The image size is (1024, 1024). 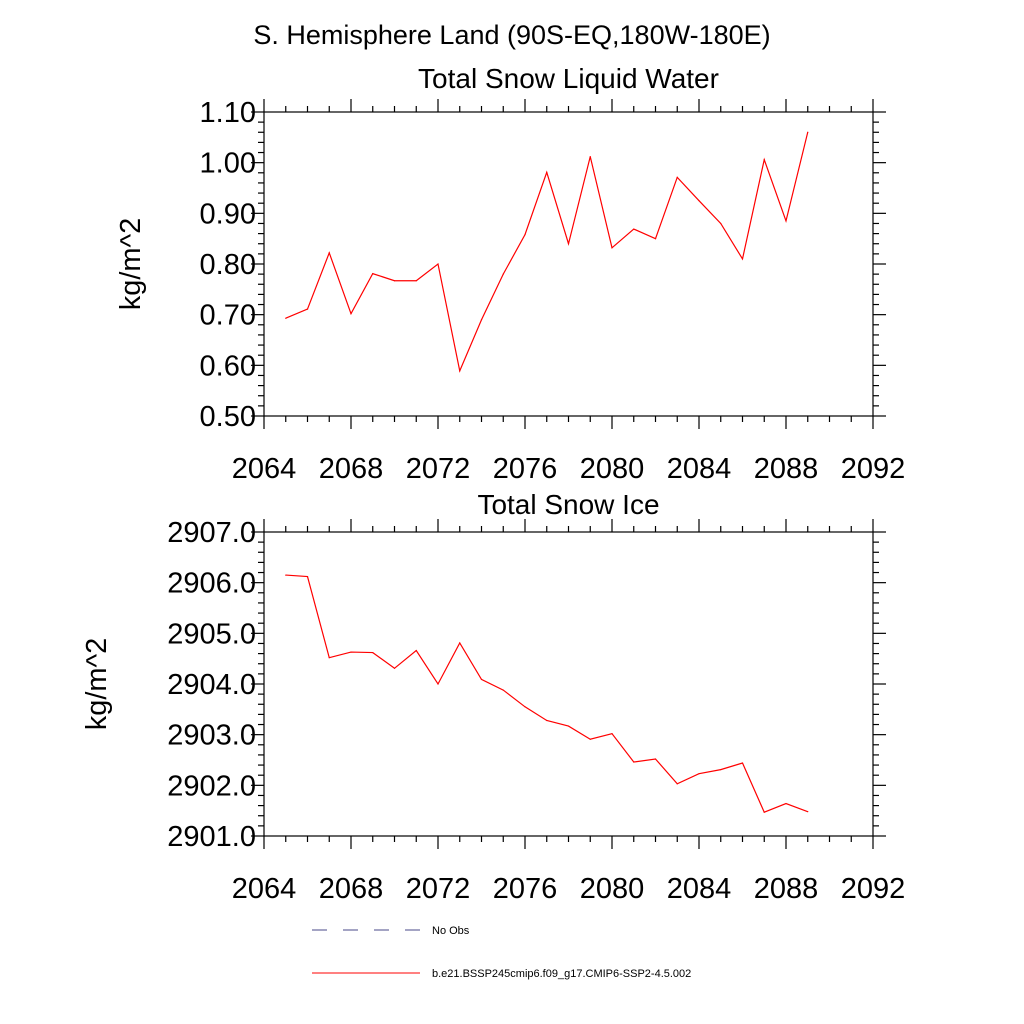 I want to click on figure-title: S. Hemisphere Land (90S-EQ,180W-180E), so click(x=511, y=35).